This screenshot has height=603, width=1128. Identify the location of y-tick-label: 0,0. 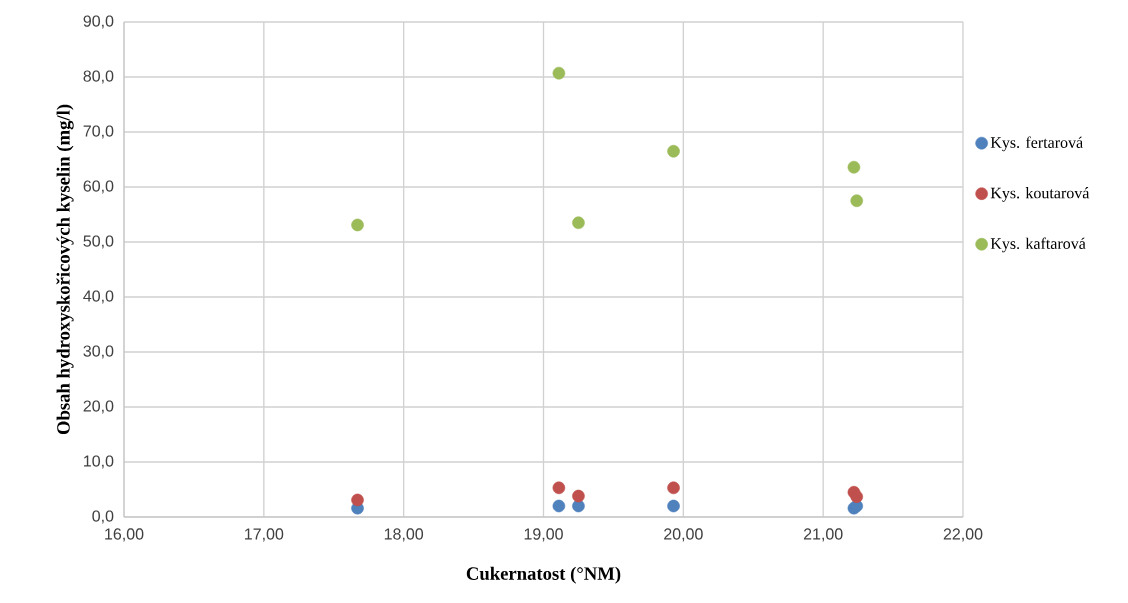
(103, 517).